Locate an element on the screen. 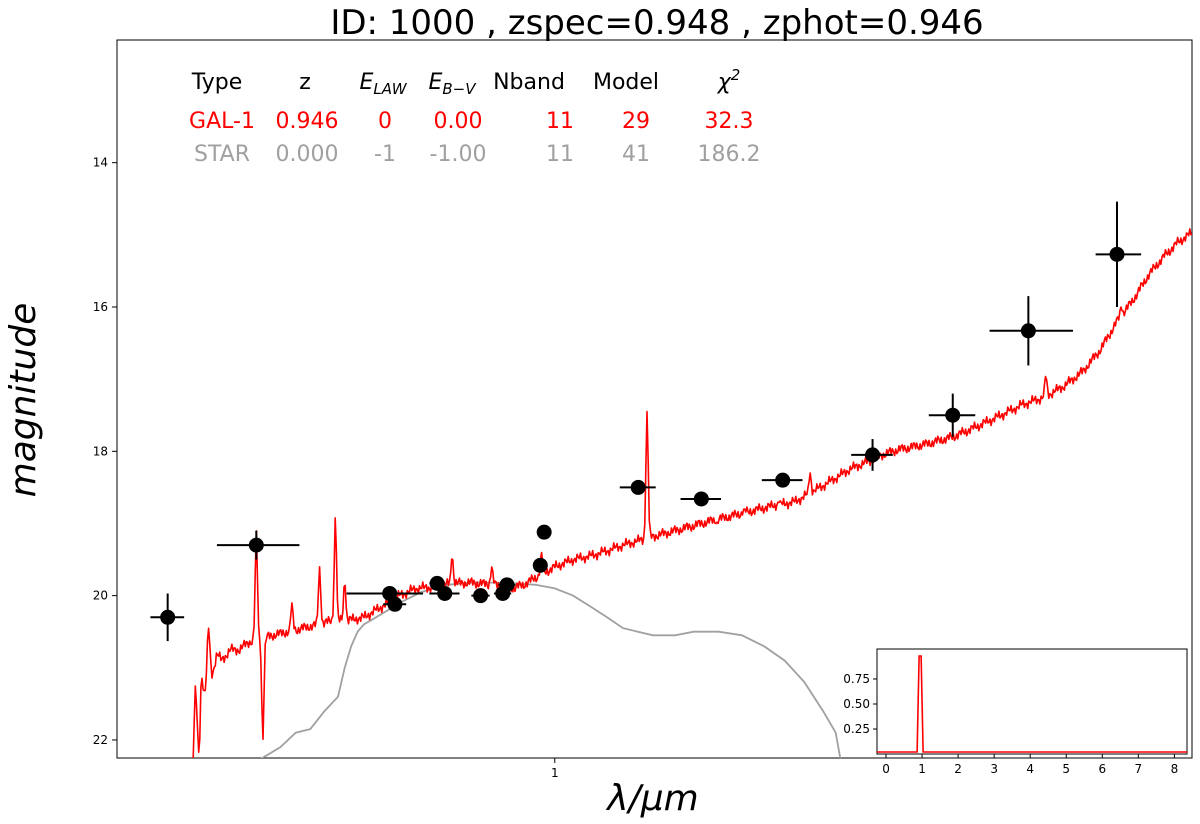 The width and height of the screenshot is (1200, 824). y-tick-label: 16 is located at coordinates (100, 307).